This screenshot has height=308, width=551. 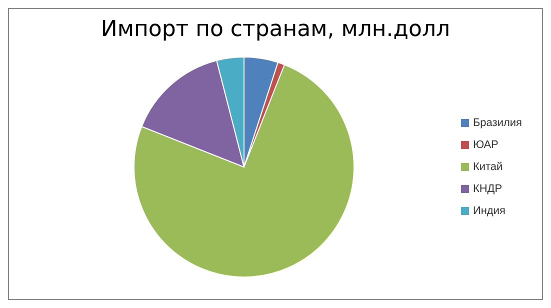 I want to click on chart-title: Импорт по странам, млн.долл, so click(x=276, y=29).